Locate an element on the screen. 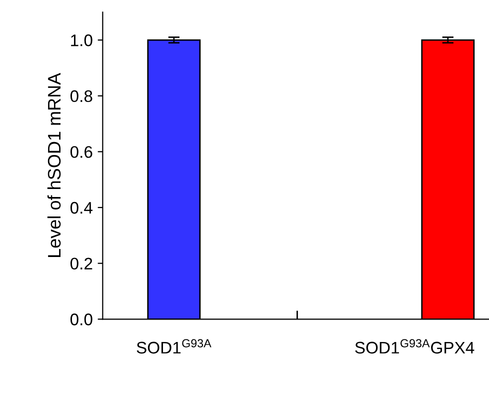  y-tick-label: 0.8 is located at coordinates (81, 96).